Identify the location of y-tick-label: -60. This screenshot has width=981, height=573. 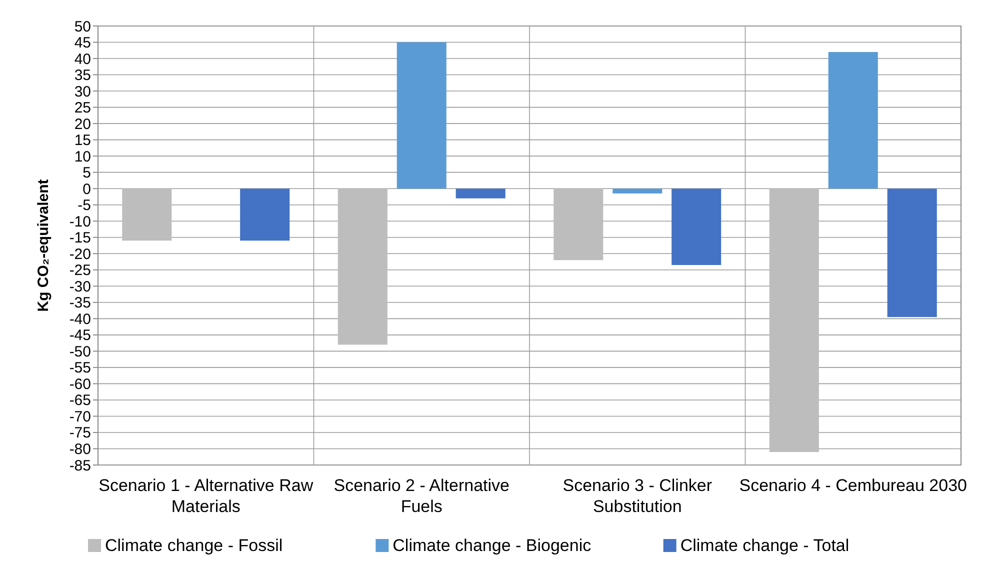
(80, 384).